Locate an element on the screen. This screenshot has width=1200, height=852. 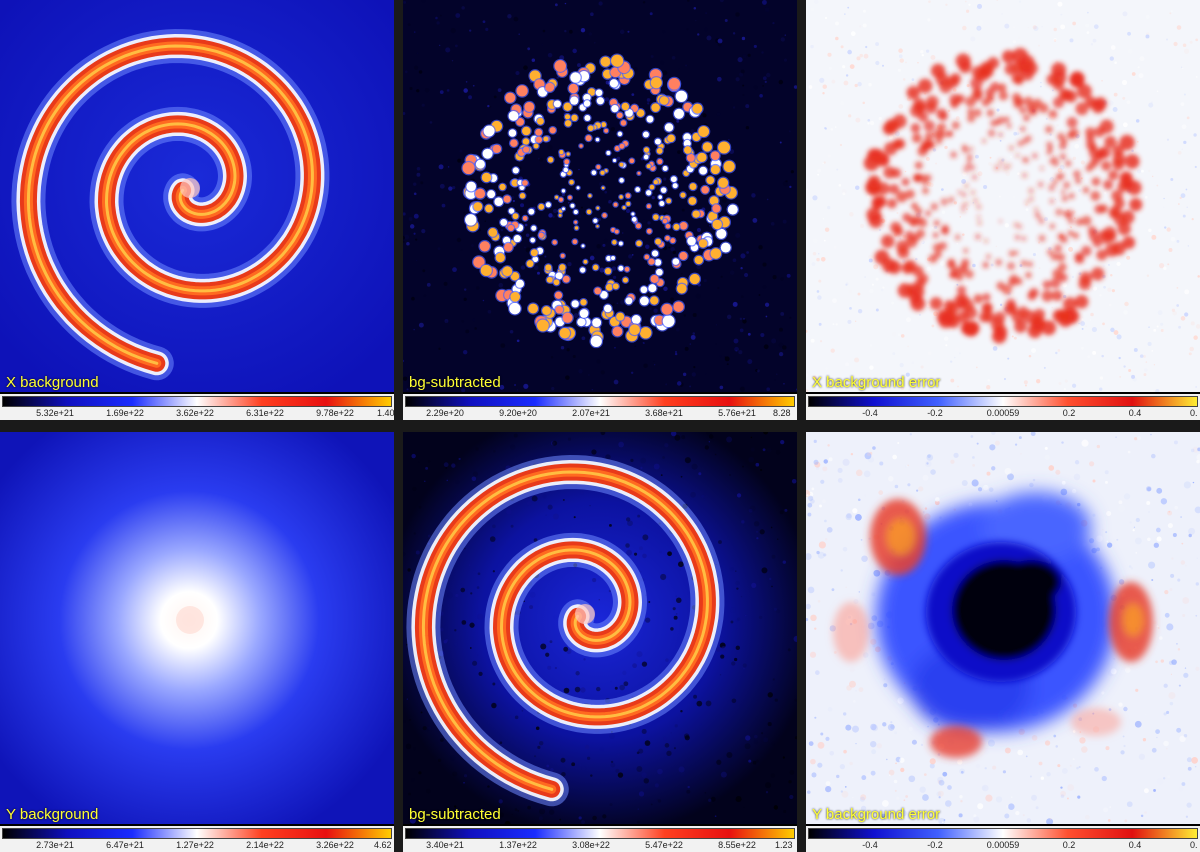
colorbar-tick: 1.40e is located at coordinates (385, 413).